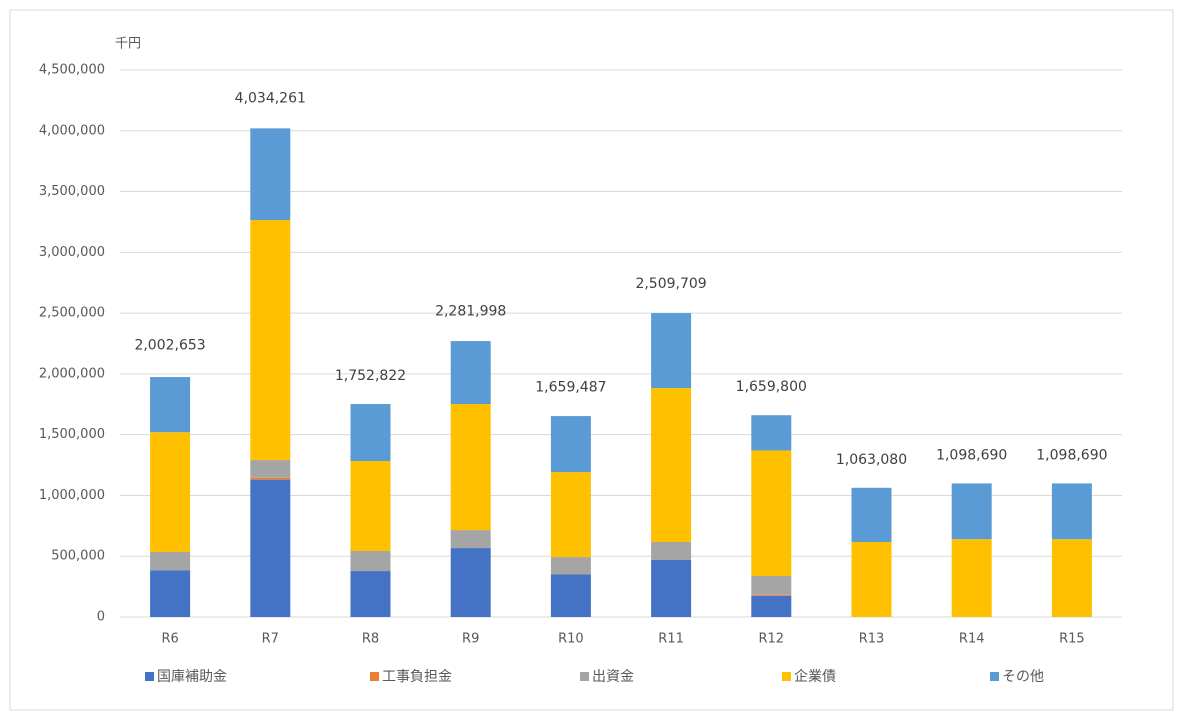 This screenshot has height=714, width=1183. Describe the element at coordinates (72, 130) in the screenshot. I see `y-tick-label: 4,000,000` at that location.